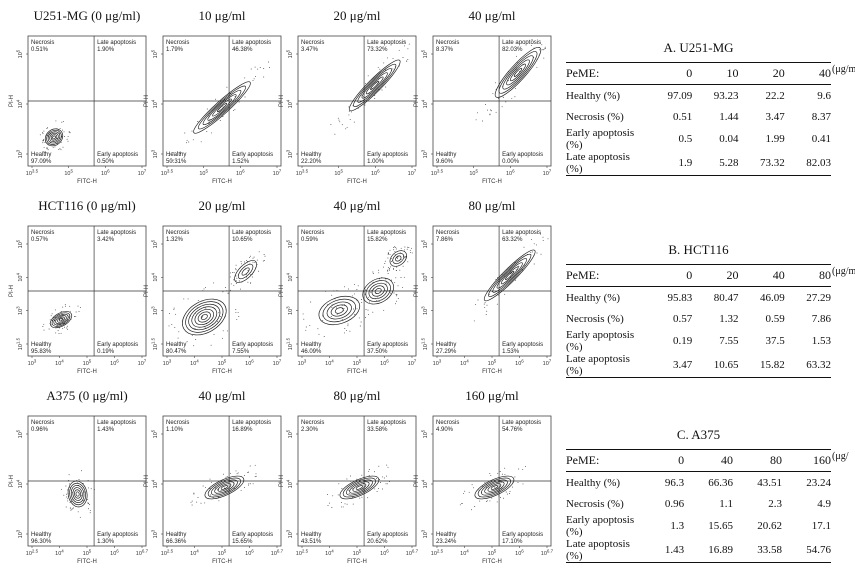  I want to click on quadrant-label-necrosis: Necrosis, so click(177, 43).